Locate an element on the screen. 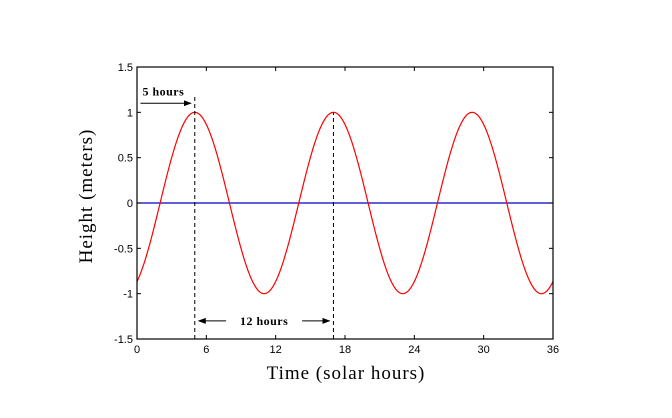 Image resolution: width=672 pixels, height=418 pixels. x-tick-label: 30 is located at coordinates (484, 350).